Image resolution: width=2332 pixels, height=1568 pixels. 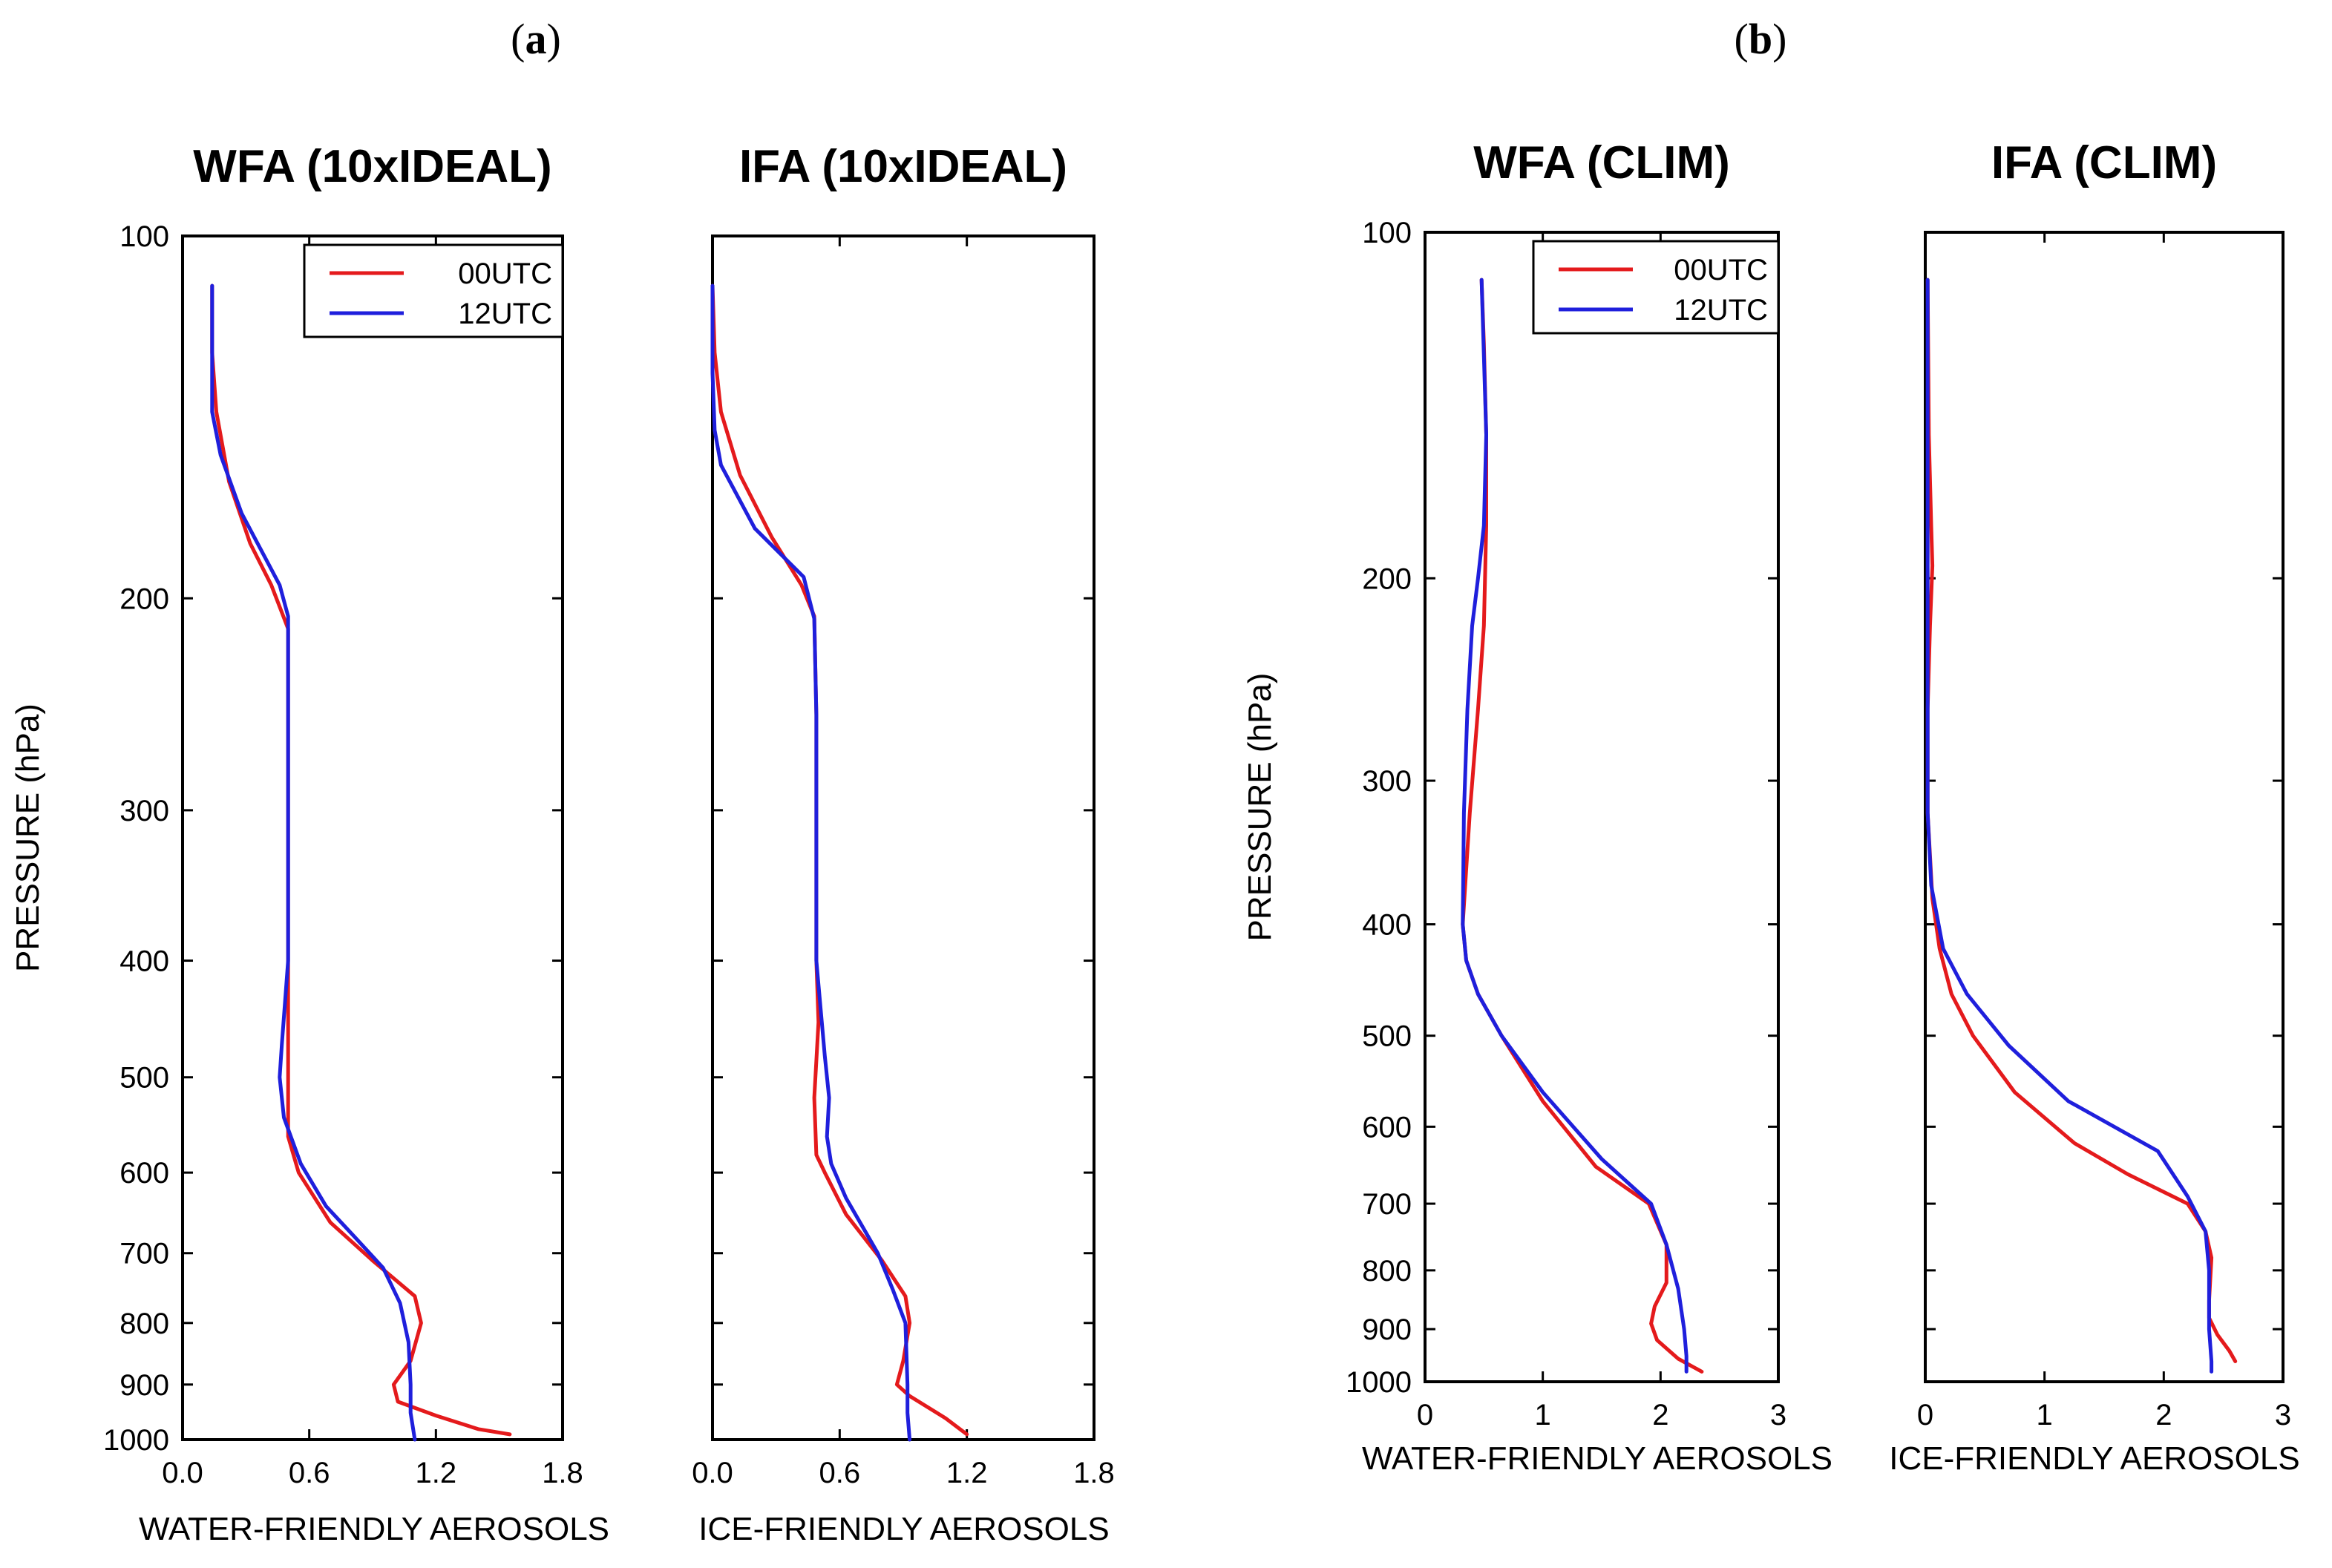 What do you see at coordinates (1601, 162) in the screenshot?
I see `chart-title: WFA (CLIM)` at bounding box center [1601, 162].